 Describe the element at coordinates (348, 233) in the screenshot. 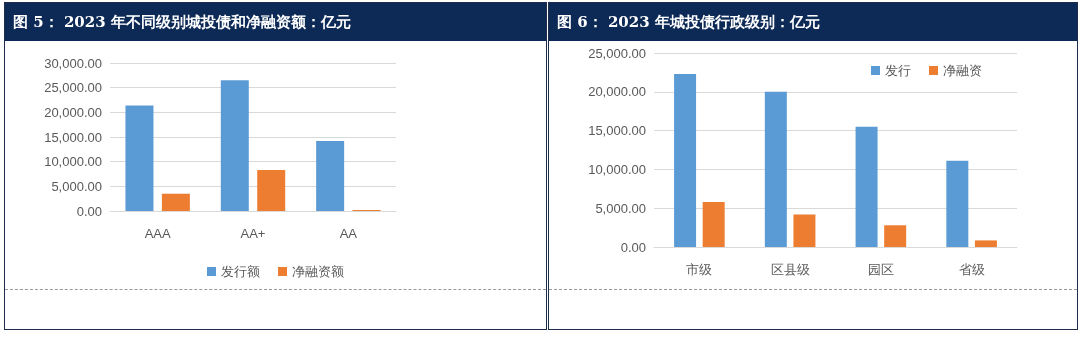

I see `x-tick-label: AA` at that location.